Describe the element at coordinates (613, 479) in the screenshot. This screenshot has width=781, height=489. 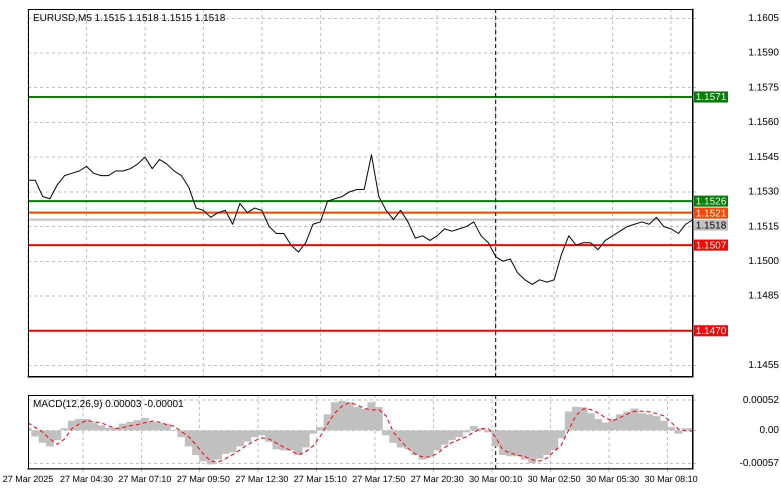
I see `x-tick-label: 30 Mar 05:30` at that location.